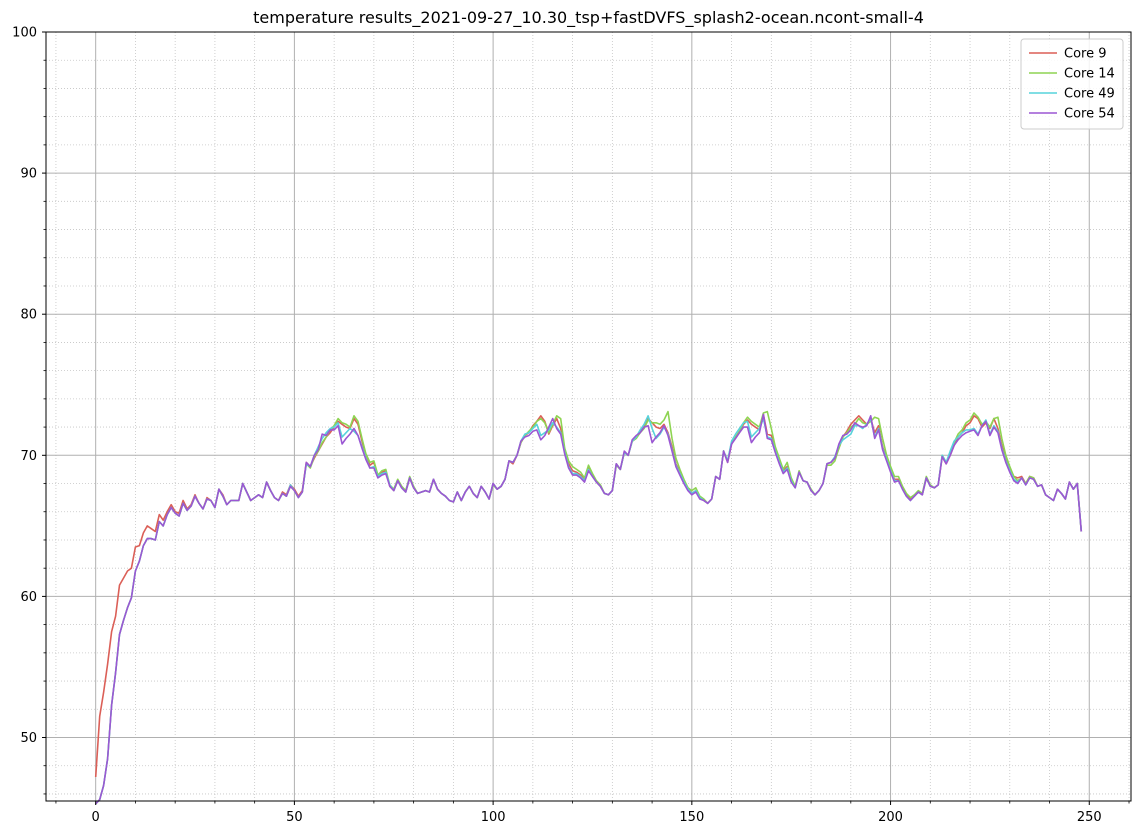  I want to click on x-tick-label: 50, so click(294, 817).